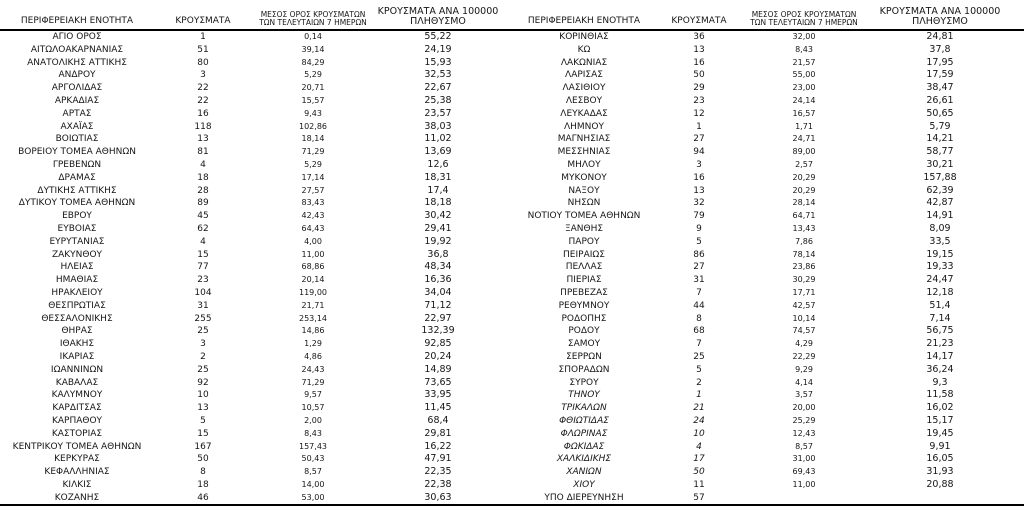 The height and width of the screenshot is (516, 1024). What do you see at coordinates (699, 228) in the screenshot?
I see `cases-cell: 9` at bounding box center [699, 228].